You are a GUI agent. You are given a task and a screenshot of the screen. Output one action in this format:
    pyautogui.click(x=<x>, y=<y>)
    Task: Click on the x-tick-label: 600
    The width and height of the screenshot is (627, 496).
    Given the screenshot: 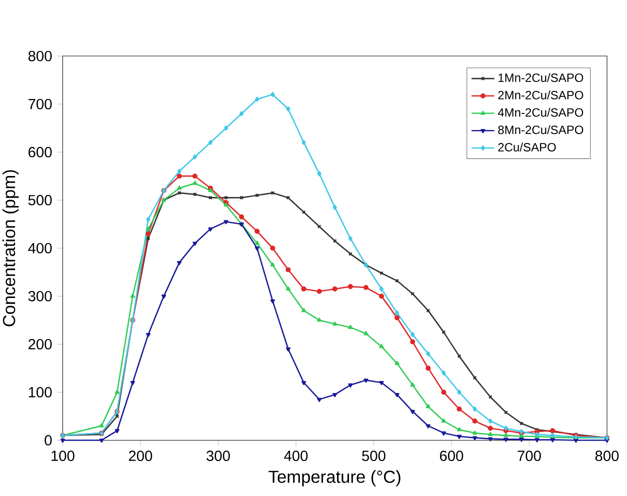 What is the action you would take?
    pyautogui.click(x=452, y=455)
    